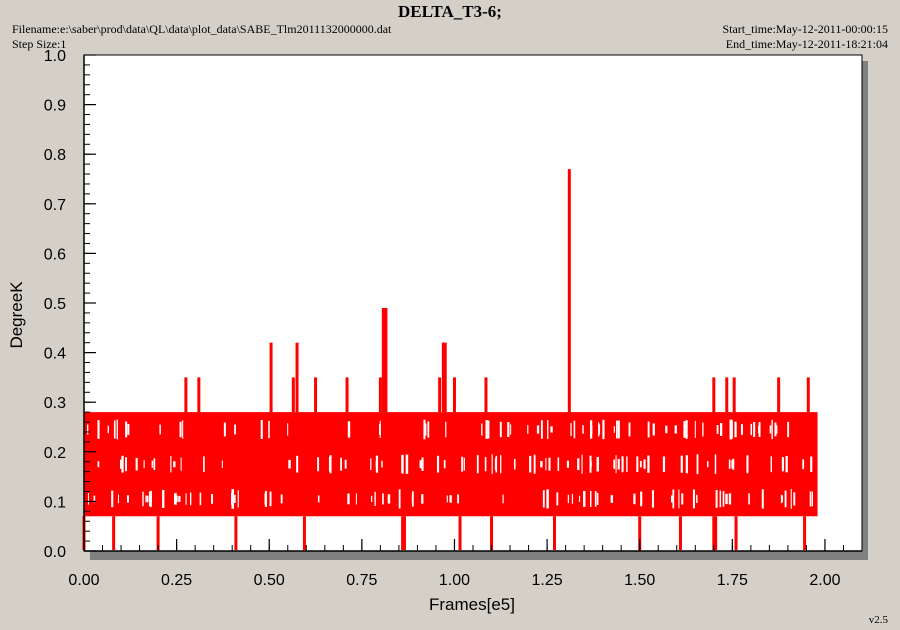 The image size is (900, 630). I want to click on version-label: v2.5, so click(878, 620).